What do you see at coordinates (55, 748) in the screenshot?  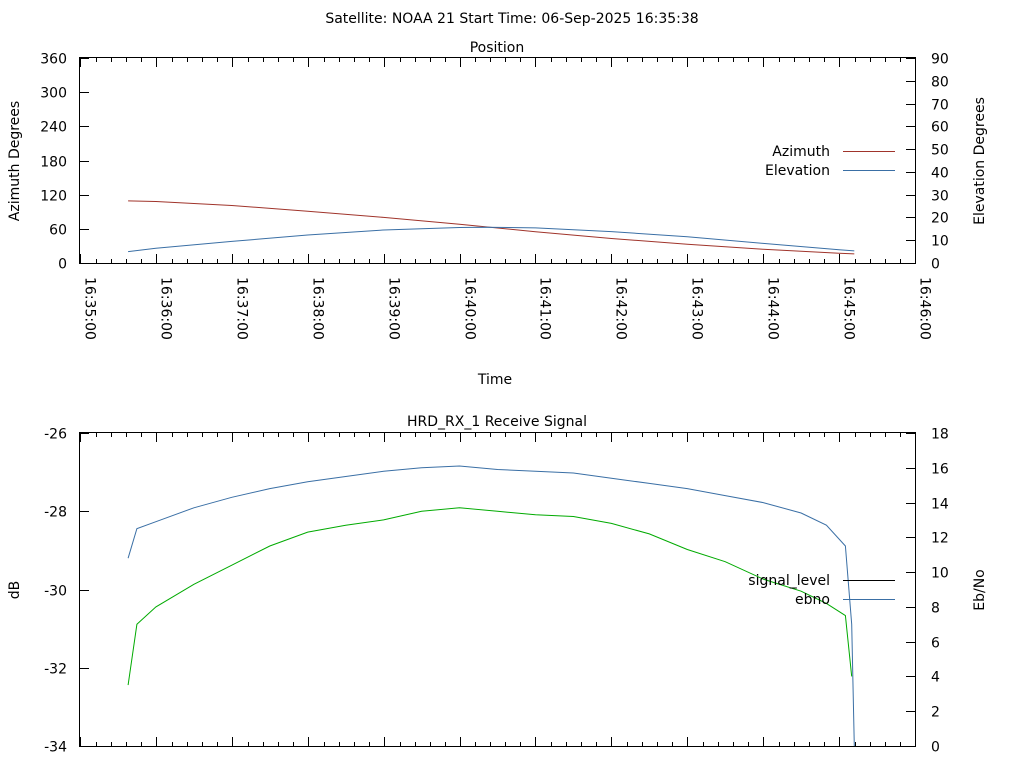 I see `y-tick-label: -34` at bounding box center [55, 748].